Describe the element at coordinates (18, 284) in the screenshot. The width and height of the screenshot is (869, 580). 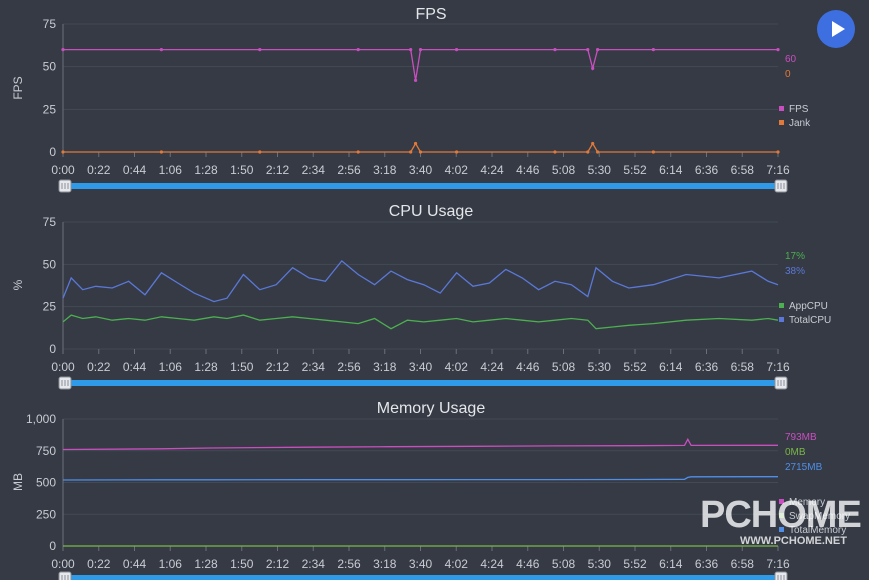
I see `y-axis-label: %` at that location.